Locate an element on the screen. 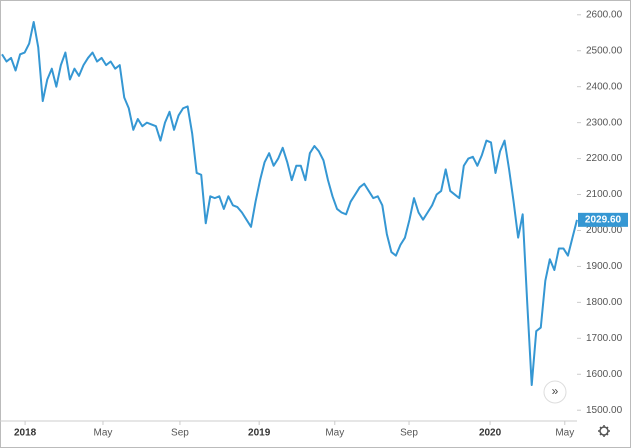 The width and height of the screenshot is (631, 448). x-tick-label: 2020 is located at coordinates (490, 433).